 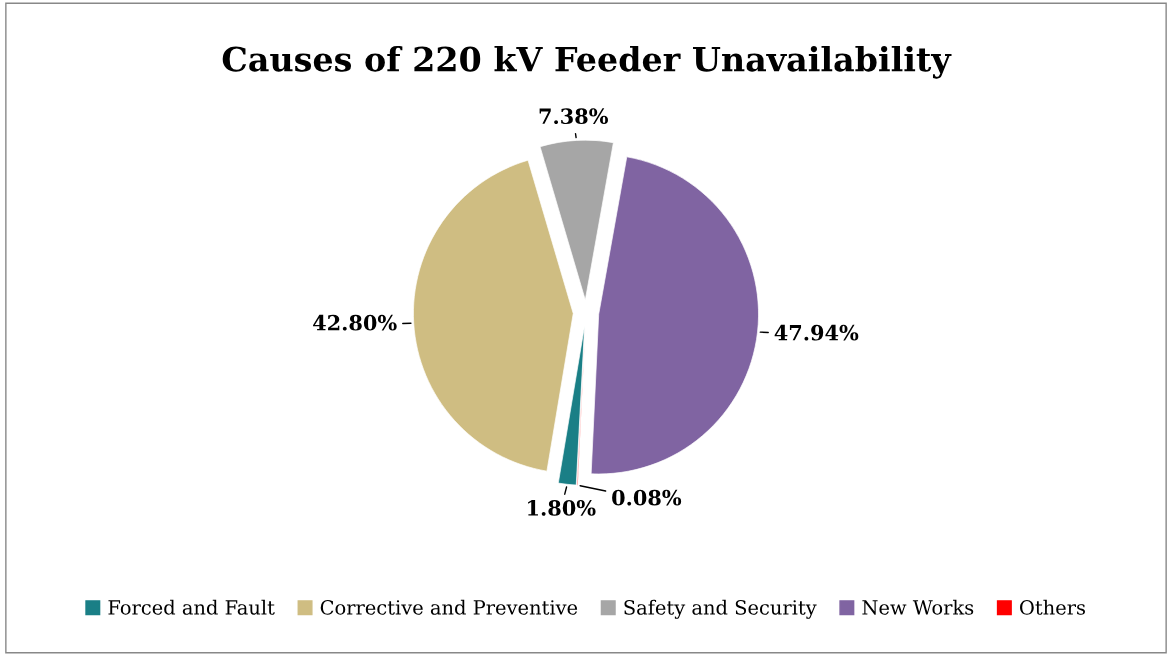 I want to click on legend-label: Others, so click(x=1052, y=607).